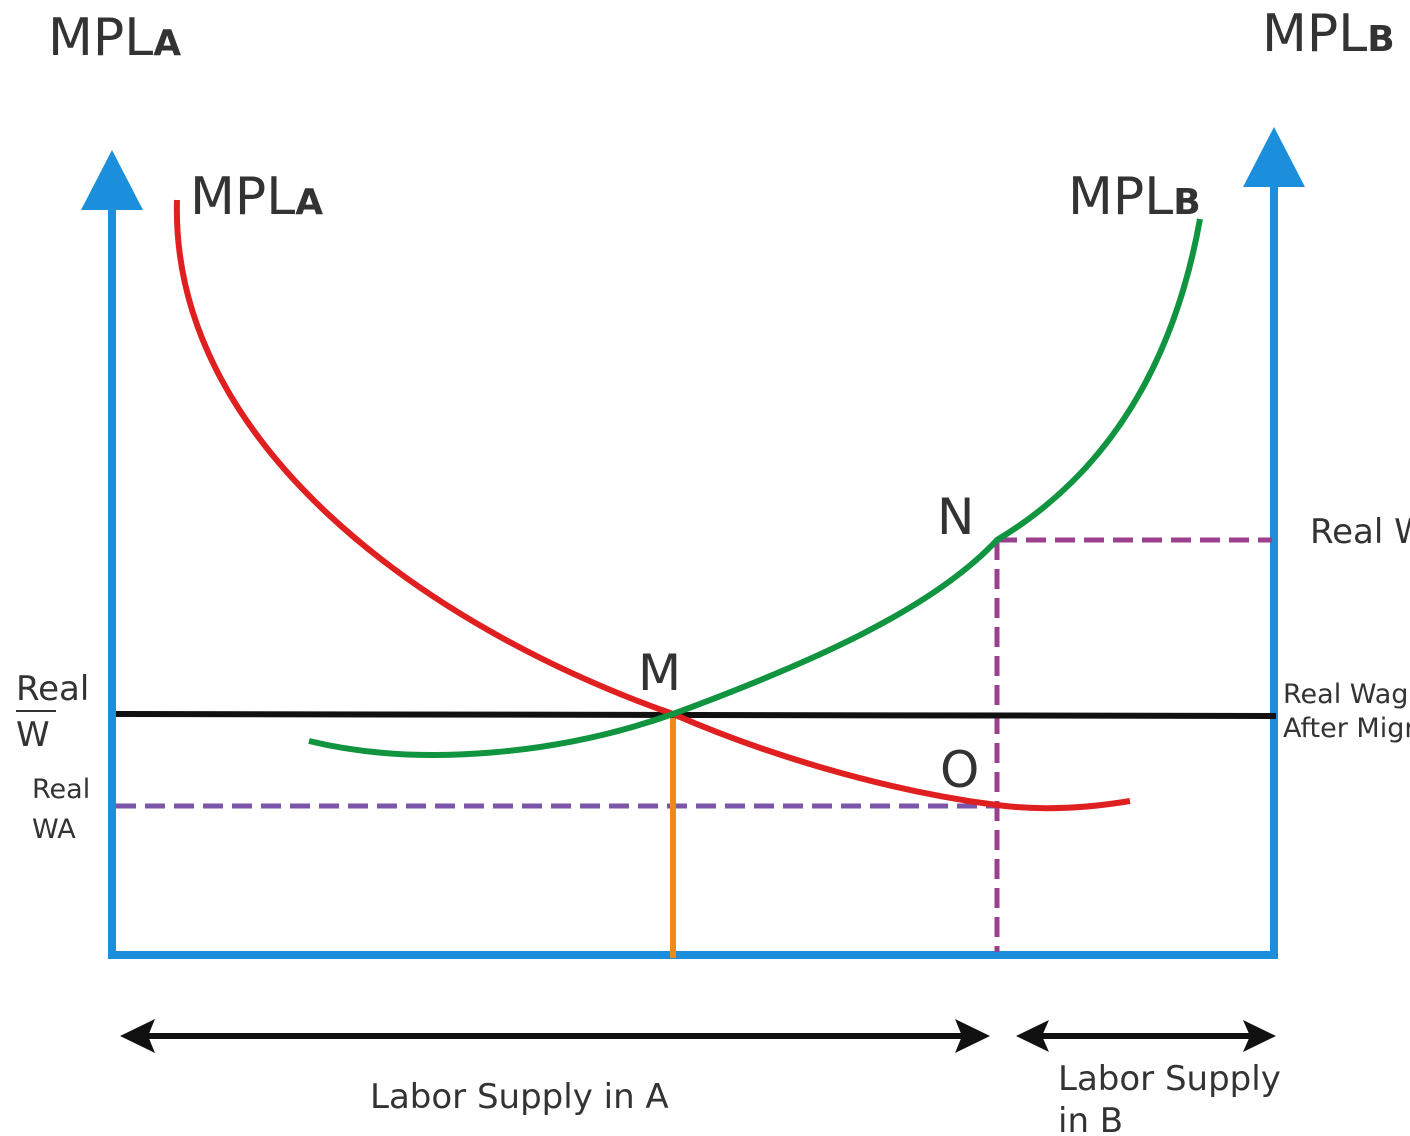 The image size is (1410, 1136). What do you see at coordinates (54, 829) in the screenshot?
I see `real-wa-label-bottom: WA` at bounding box center [54, 829].